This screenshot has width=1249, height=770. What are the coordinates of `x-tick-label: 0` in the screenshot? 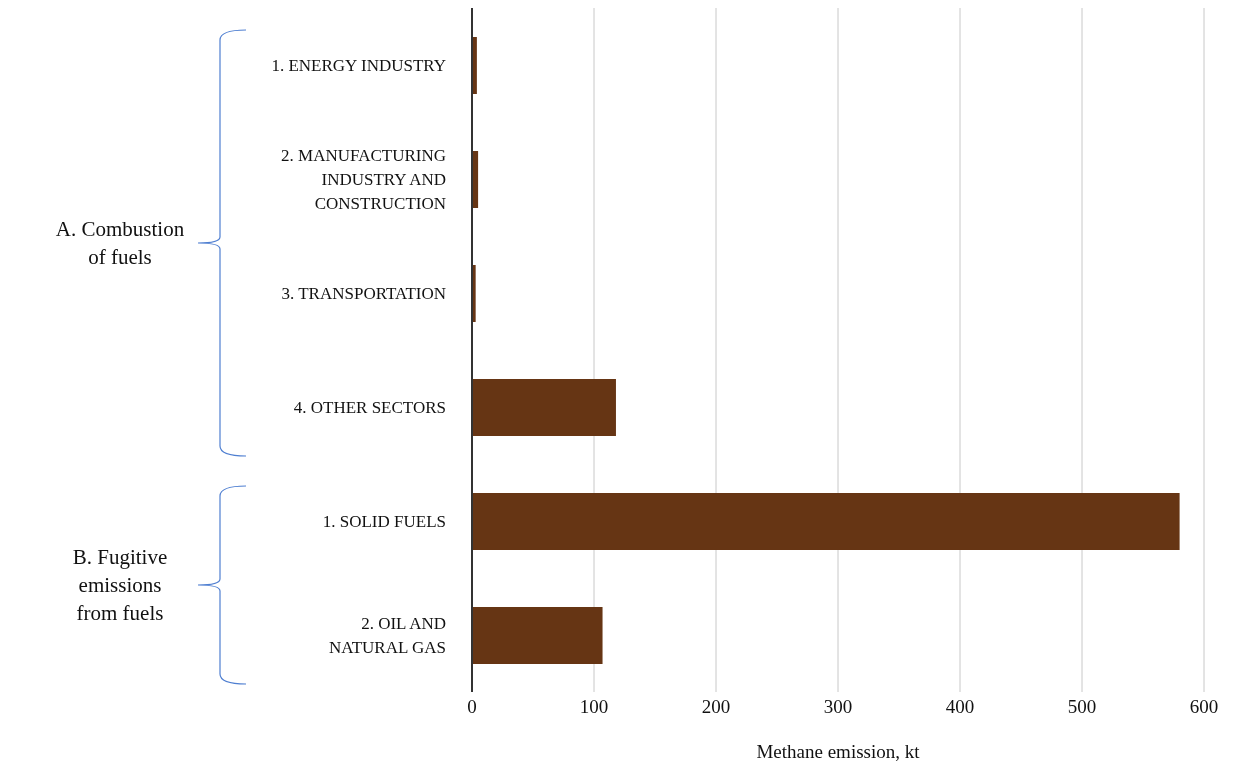 It's located at (472, 707).